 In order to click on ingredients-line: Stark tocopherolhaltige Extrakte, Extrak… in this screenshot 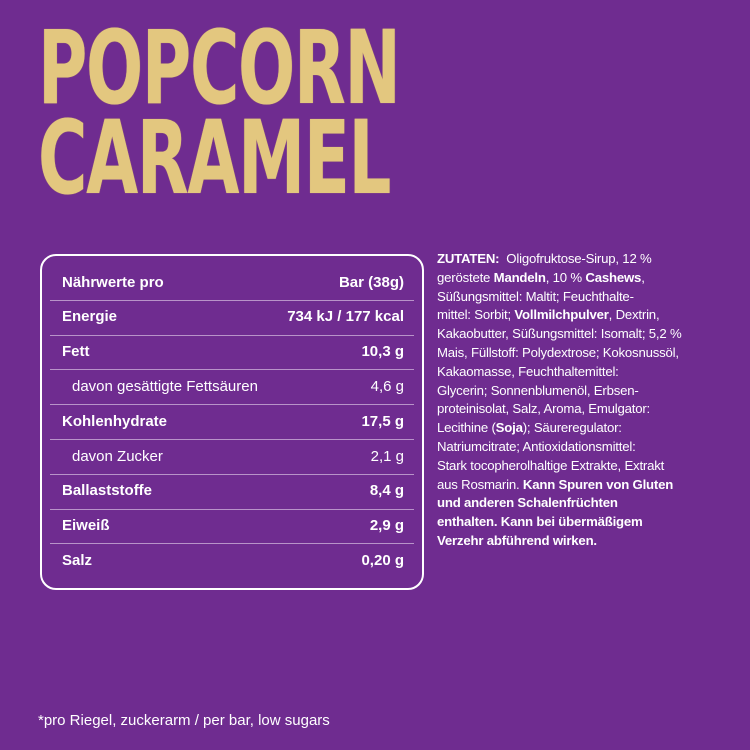, I will do `click(559, 466)`.